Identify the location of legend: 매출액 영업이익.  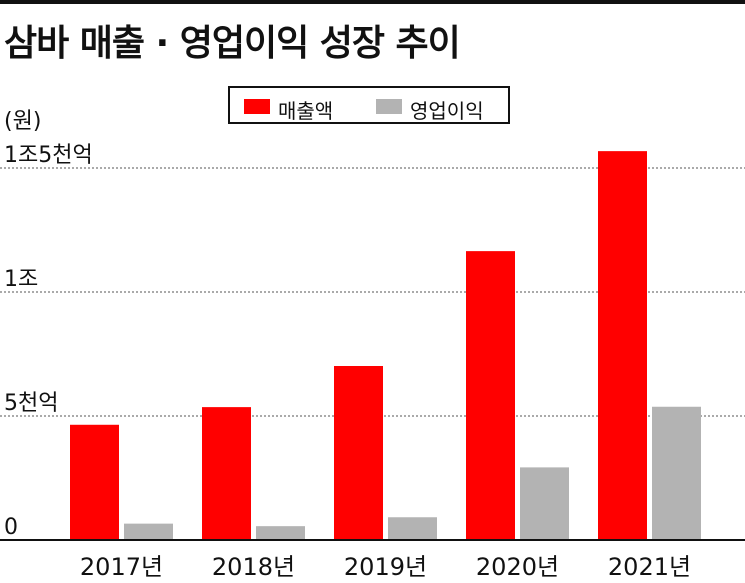
(369, 105).